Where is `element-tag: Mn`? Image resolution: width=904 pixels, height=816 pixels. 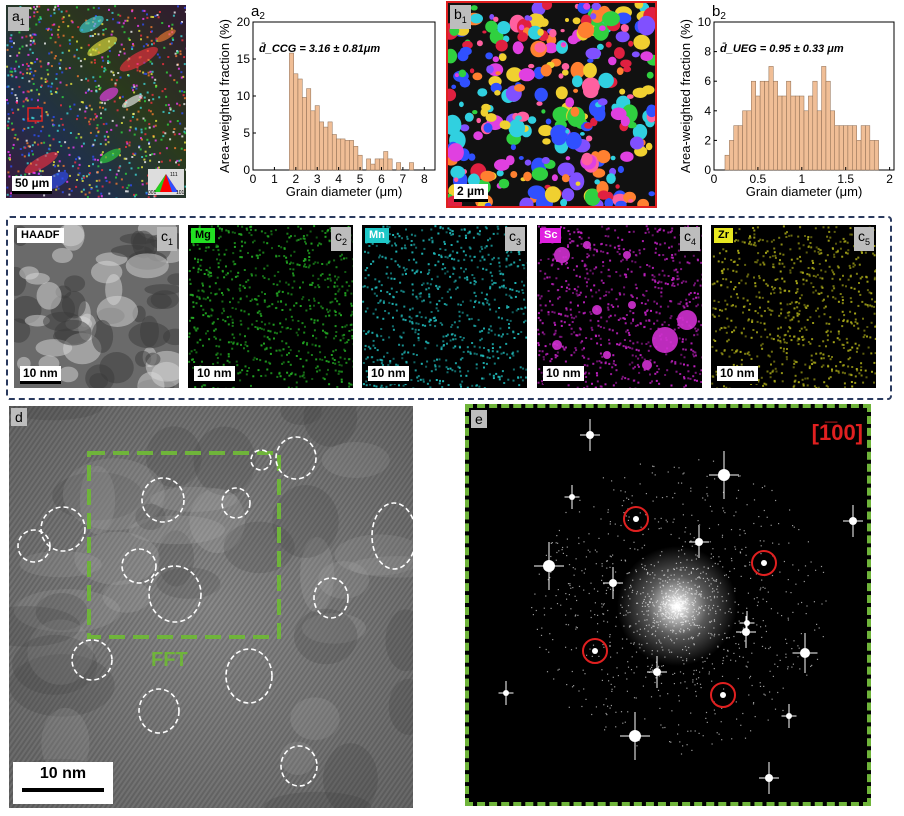
element-tag: Mn is located at coordinates (377, 235).